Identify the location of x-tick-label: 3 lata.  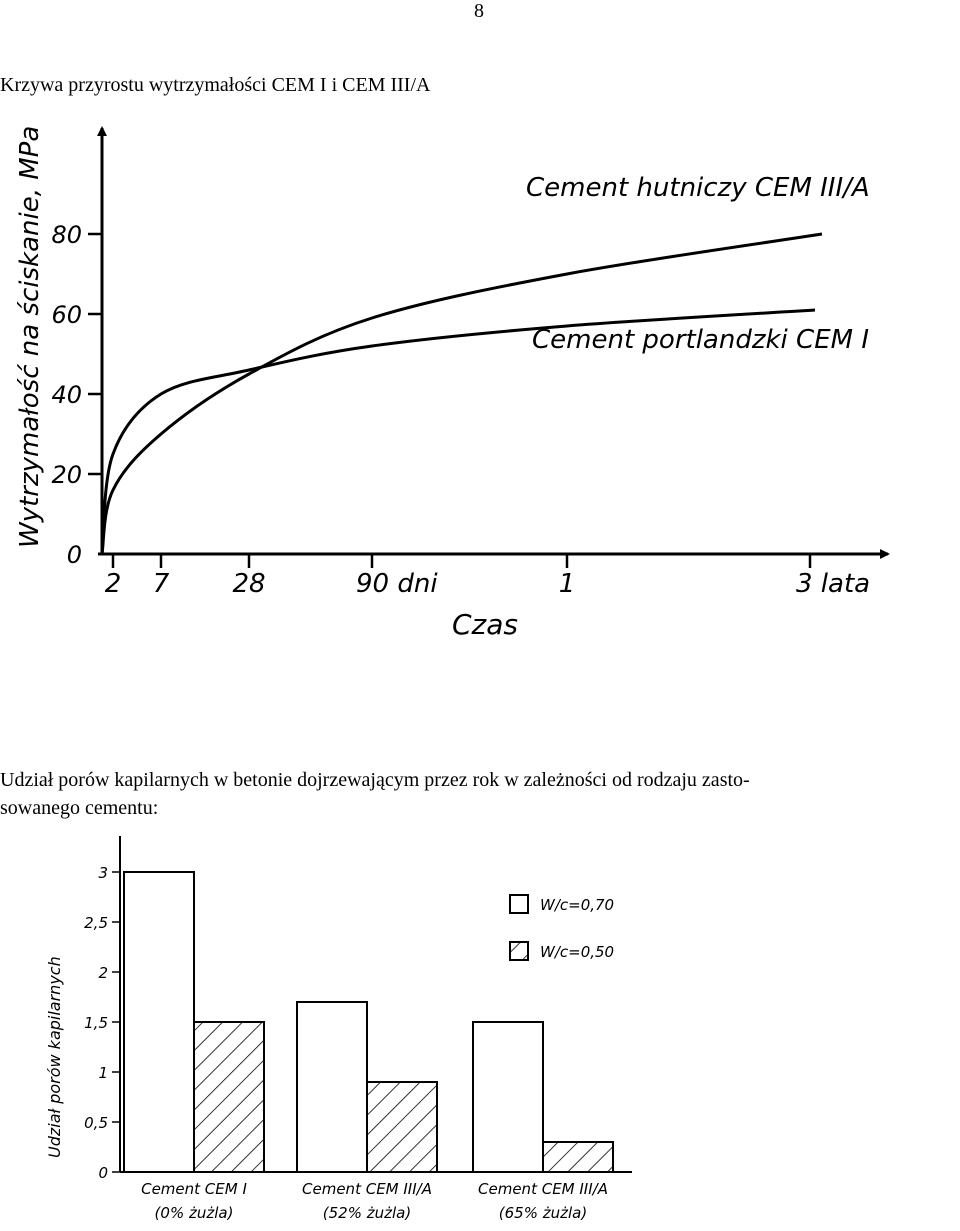
(833, 584).